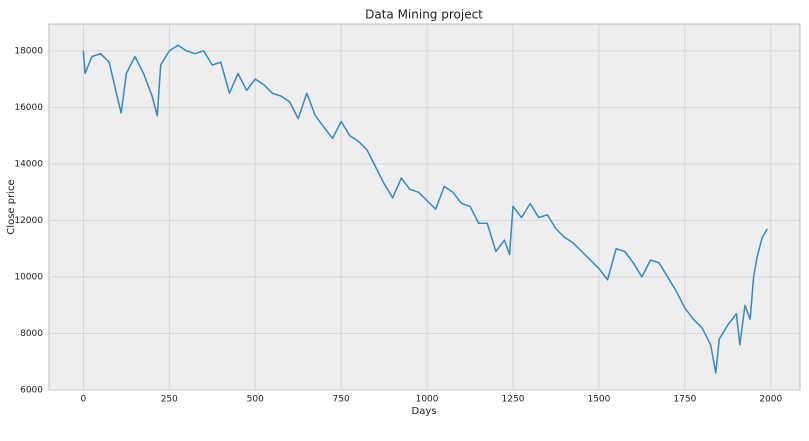 The height and width of the screenshot is (441, 809). Describe the element at coordinates (11, 206) in the screenshot. I see `y-axis-label: Close price` at that location.